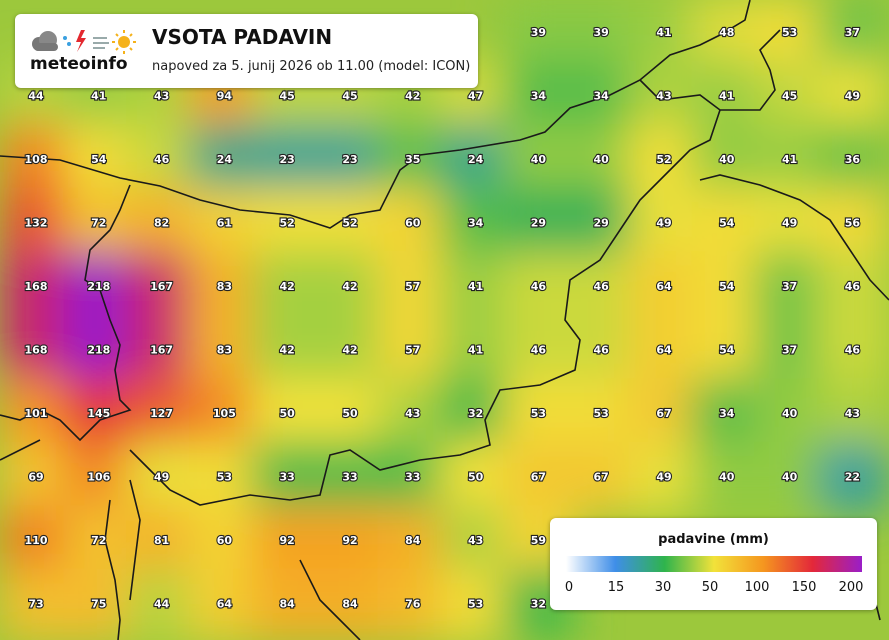 This screenshot has width=889, height=640. I want to click on precip-value: 105, so click(224, 413).